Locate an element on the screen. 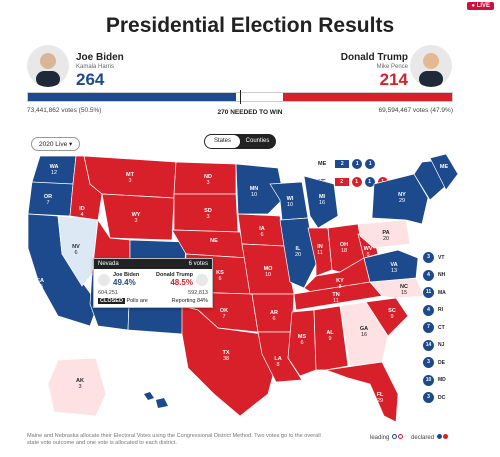 This screenshot has height=457, width=500. me-districts: ME 2 1 1 is located at coordinates (347, 164).